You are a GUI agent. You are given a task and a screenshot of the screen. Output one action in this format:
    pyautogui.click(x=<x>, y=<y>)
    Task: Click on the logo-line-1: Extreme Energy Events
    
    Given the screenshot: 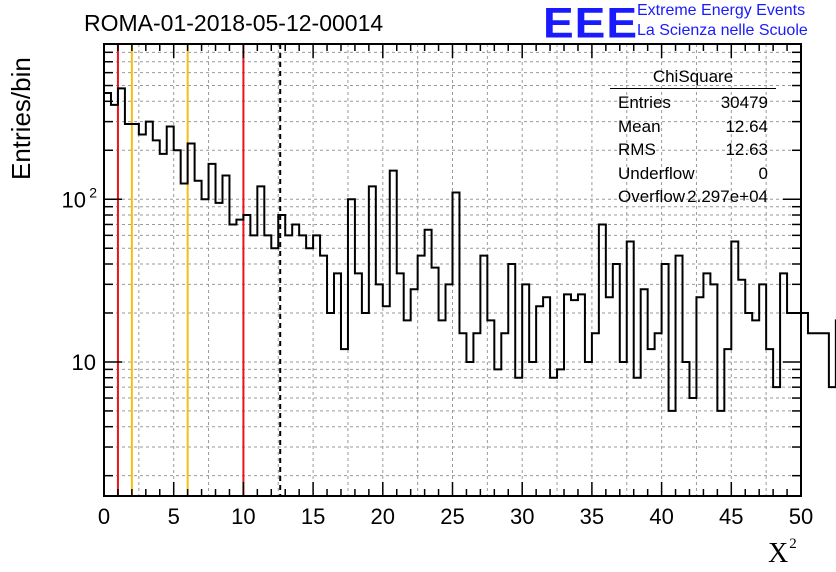 What is the action you would take?
    pyautogui.click(x=721, y=10)
    